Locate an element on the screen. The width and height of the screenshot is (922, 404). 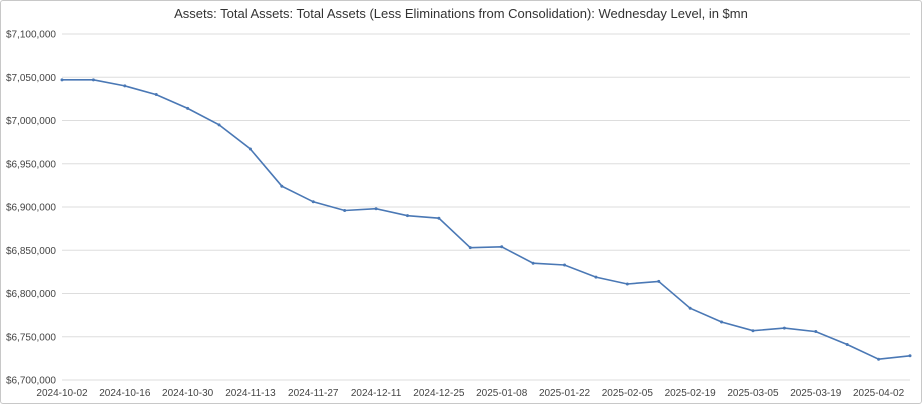
x-tick-label: 2024-10-02 is located at coordinates (62, 393).